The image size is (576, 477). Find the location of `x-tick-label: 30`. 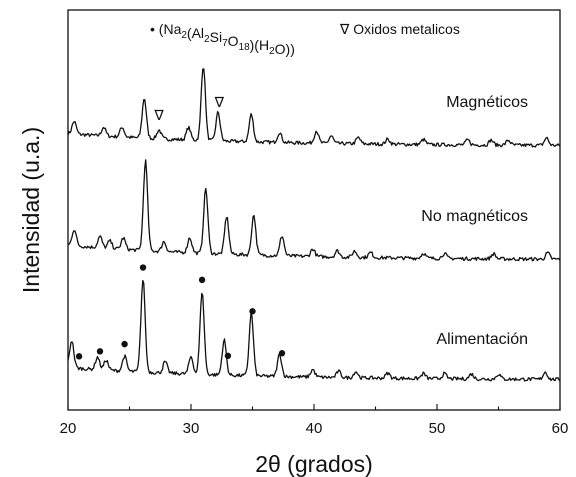

x-tick-label: 30 is located at coordinates (191, 428).